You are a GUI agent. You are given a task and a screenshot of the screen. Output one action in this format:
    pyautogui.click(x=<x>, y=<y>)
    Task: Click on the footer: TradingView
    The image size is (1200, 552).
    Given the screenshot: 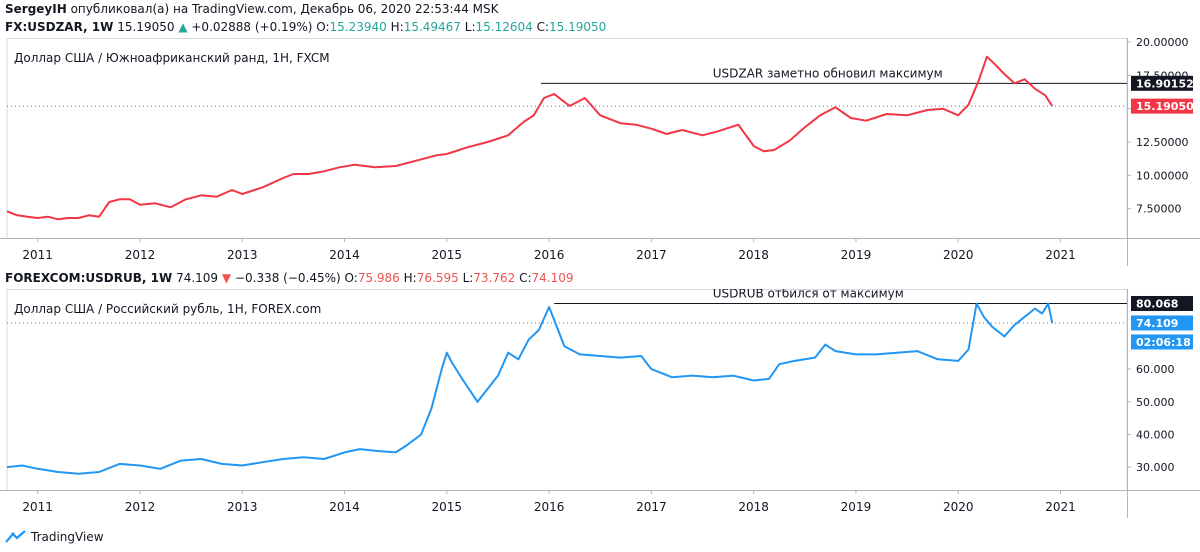 What is the action you would take?
    pyautogui.click(x=54, y=537)
    